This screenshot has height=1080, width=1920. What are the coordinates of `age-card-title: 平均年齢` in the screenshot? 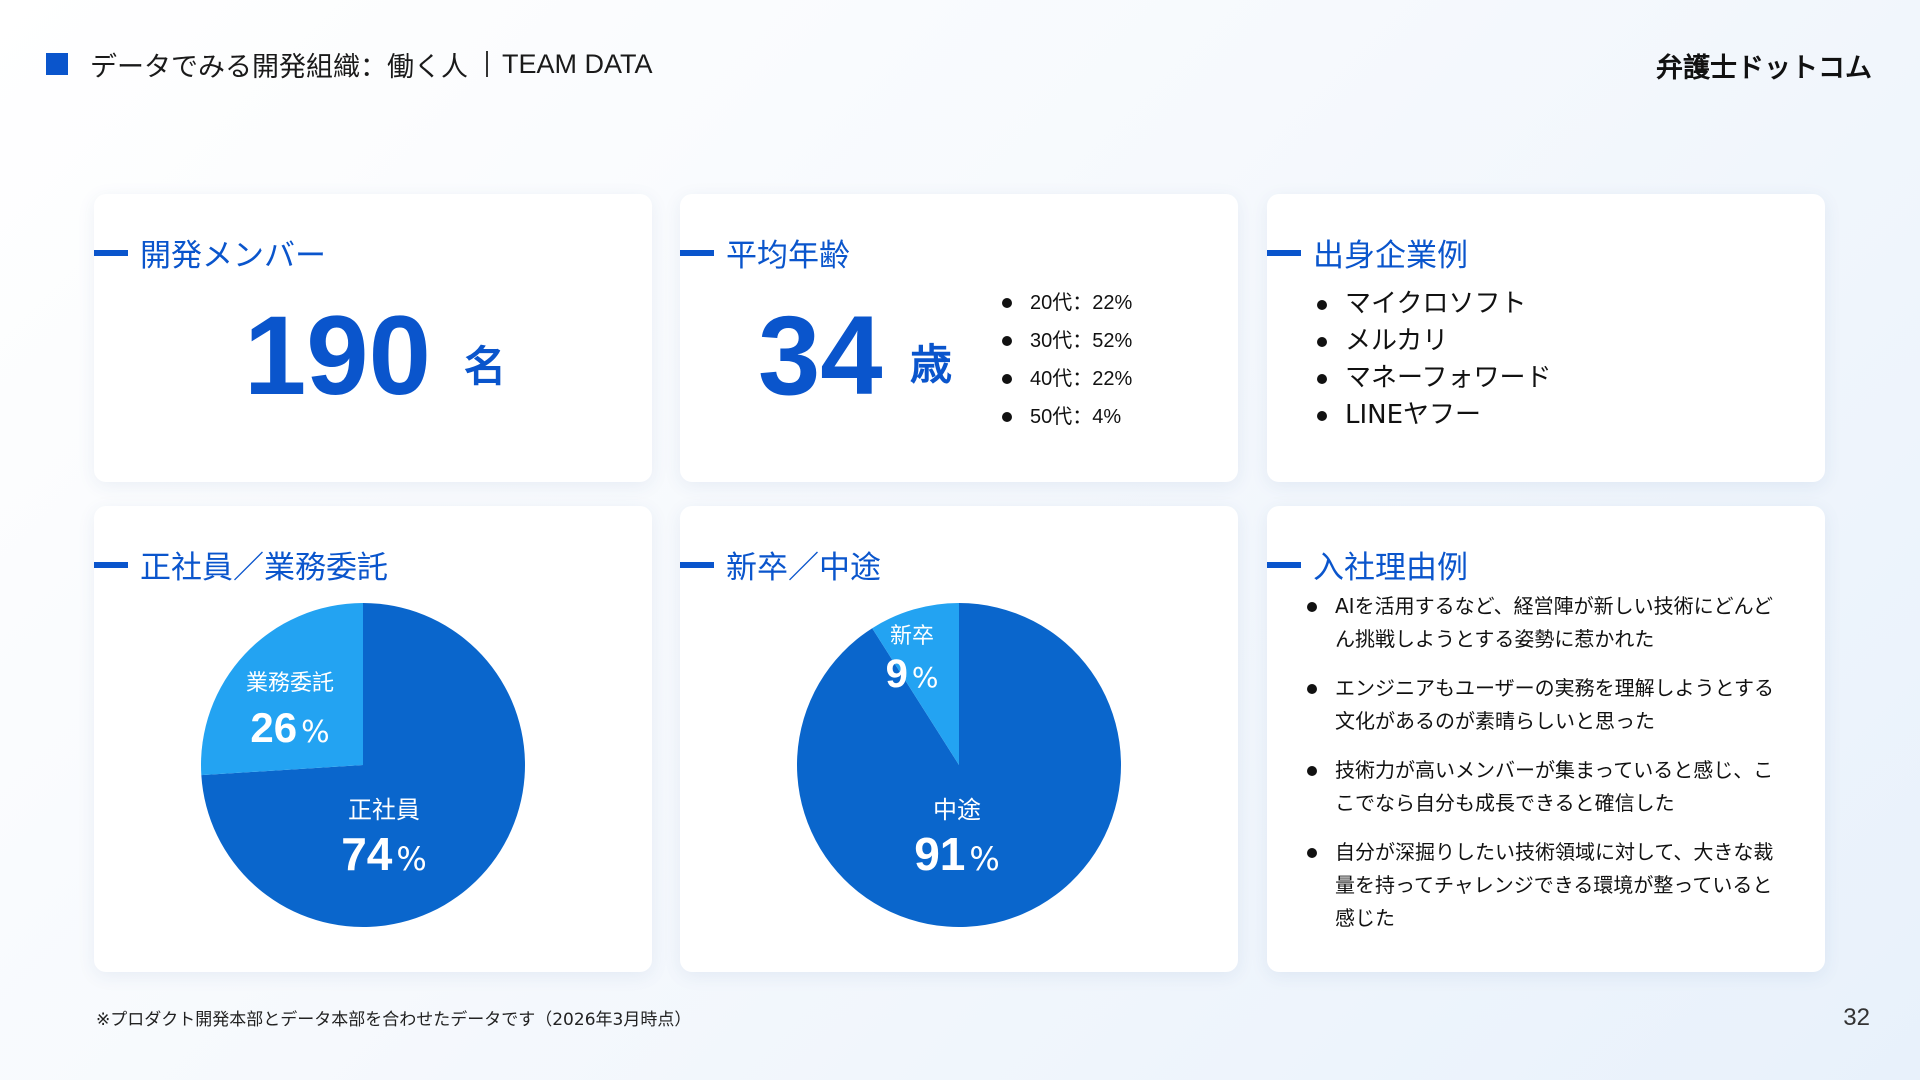 It's located at (765, 252).